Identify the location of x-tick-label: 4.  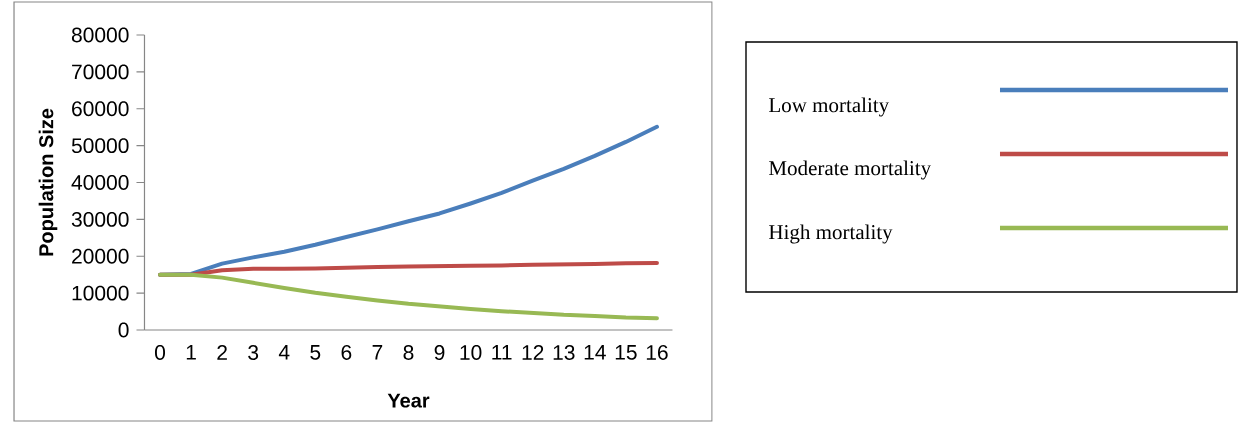
(284, 352).